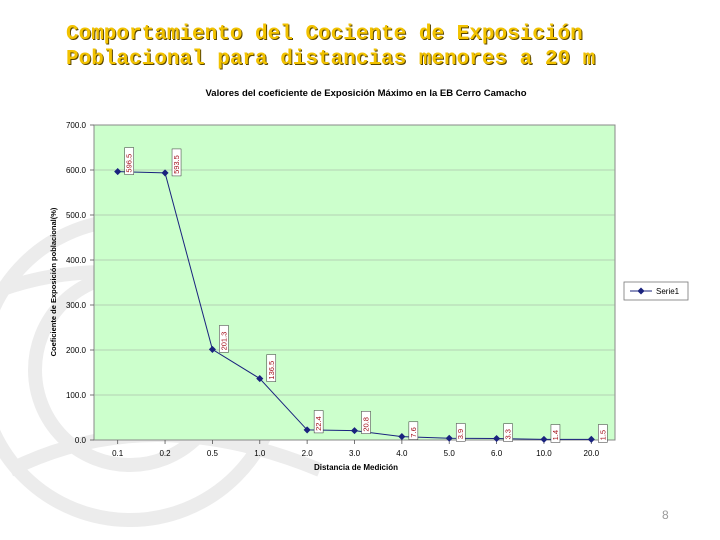 The width and height of the screenshot is (720, 540). Describe the element at coordinates (53, 281) in the screenshot. I see `y-axis-label: Coeficiente de Exposición poblacional(%)` at that location.